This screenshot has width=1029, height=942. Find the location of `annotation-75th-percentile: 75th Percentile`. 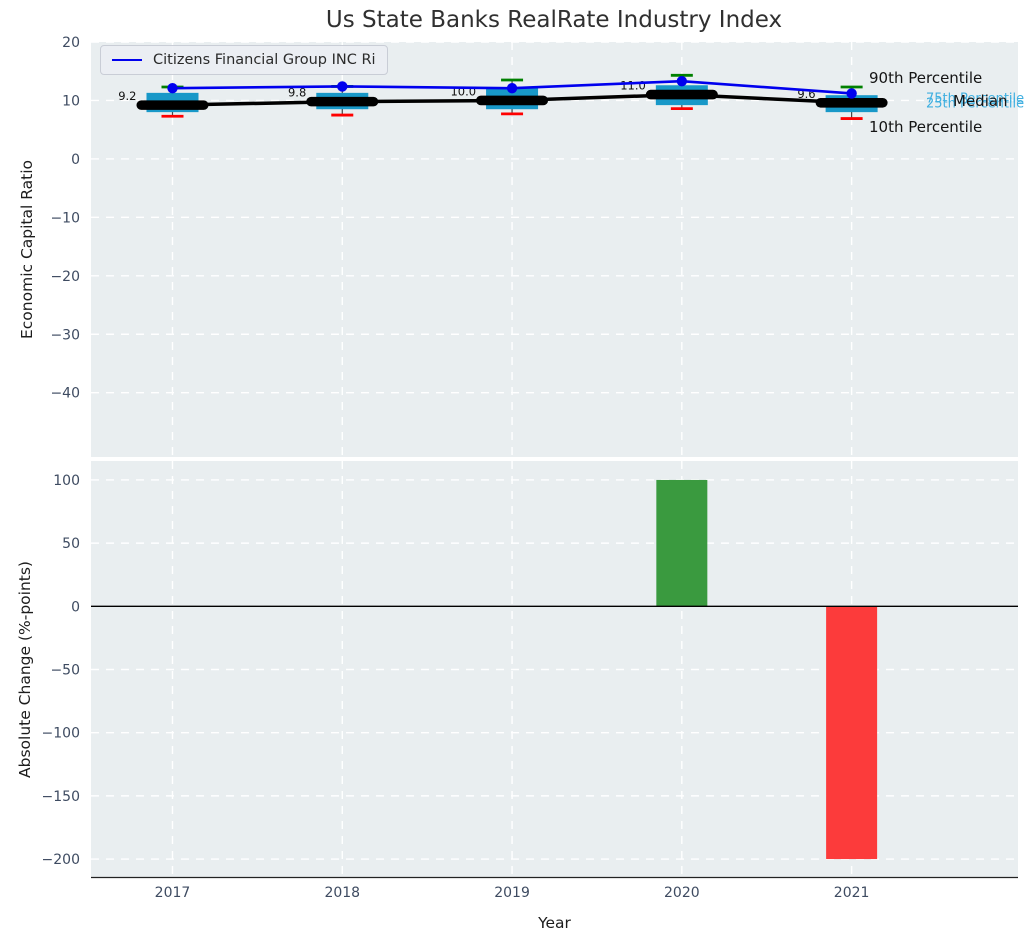

annotation-75th-percentile: 75th Percentile is located at coordinates (975, 99).